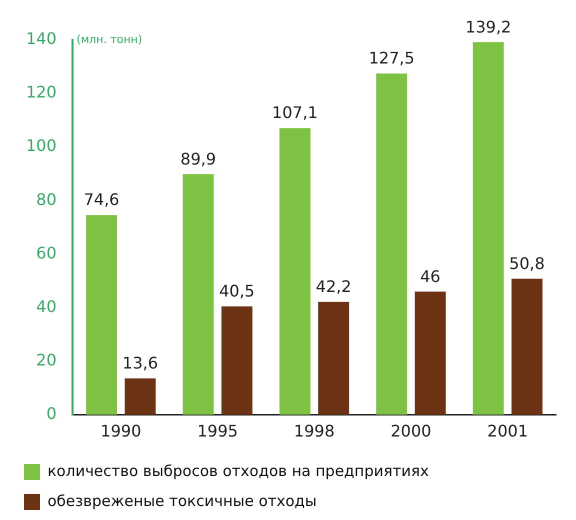 Image resolution: width=576 pixels, height=520 pixels. I want to click on data-label: 74,6, so click(102, 200).